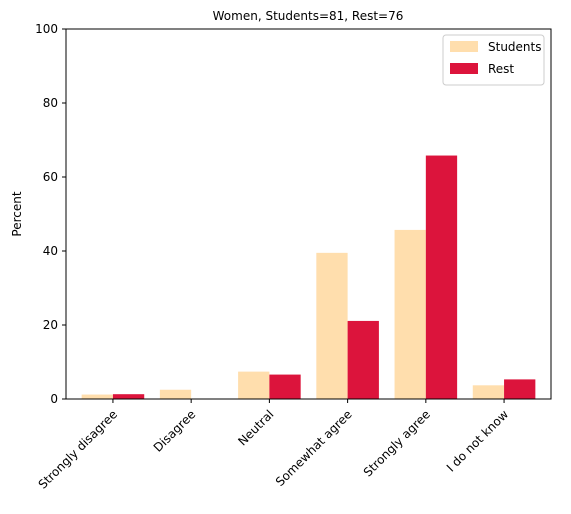  I want to click on y-axis-label: Percent, so click(17, 213).